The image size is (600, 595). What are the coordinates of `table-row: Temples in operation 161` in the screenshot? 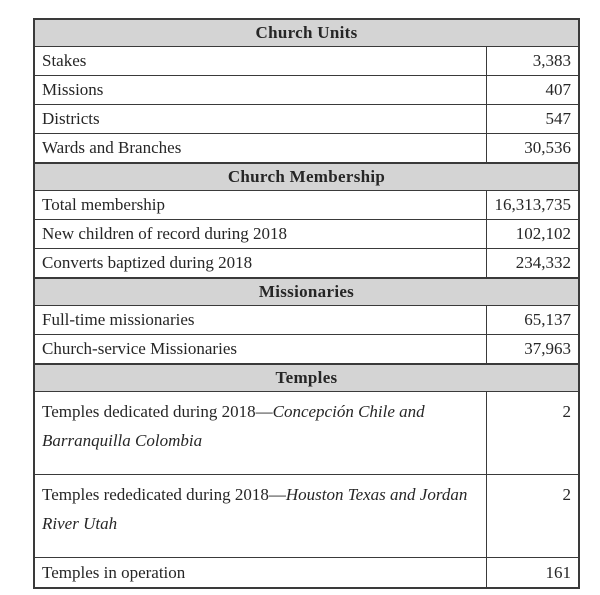 It's located at (306, 573).